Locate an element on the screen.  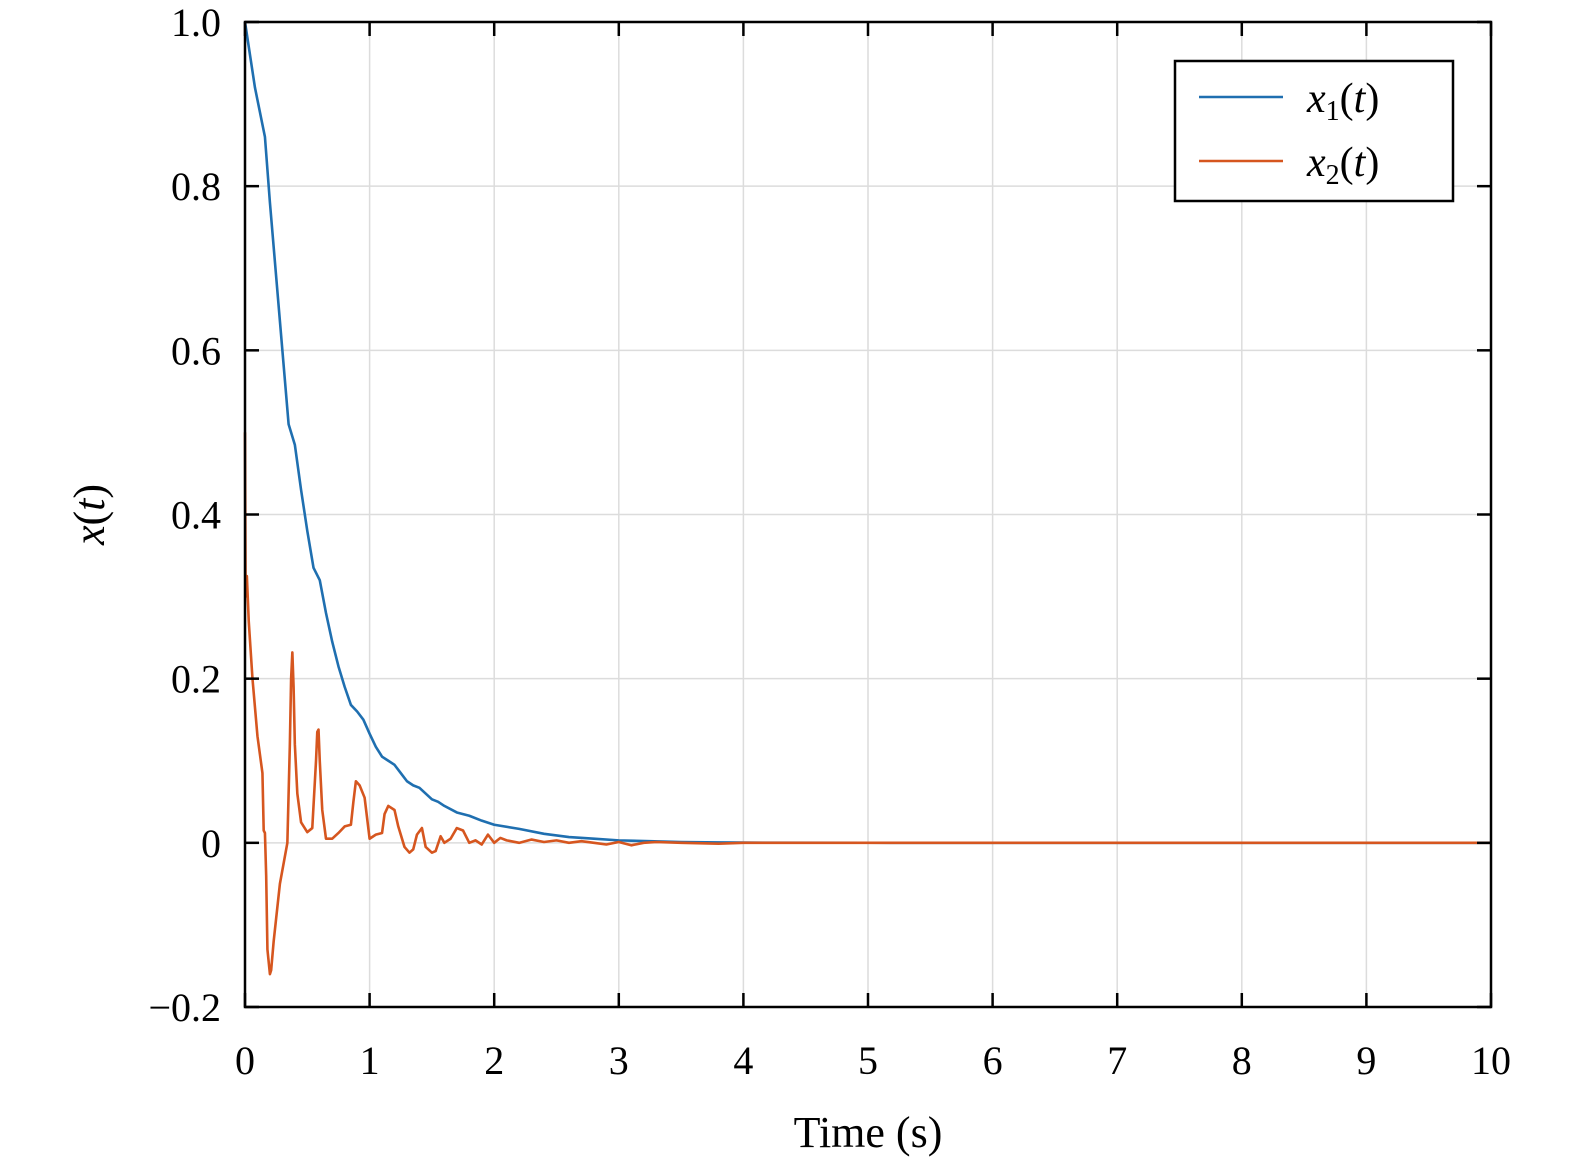
legend: x1(t) x2(t) is located at coordinates (1314, 131).